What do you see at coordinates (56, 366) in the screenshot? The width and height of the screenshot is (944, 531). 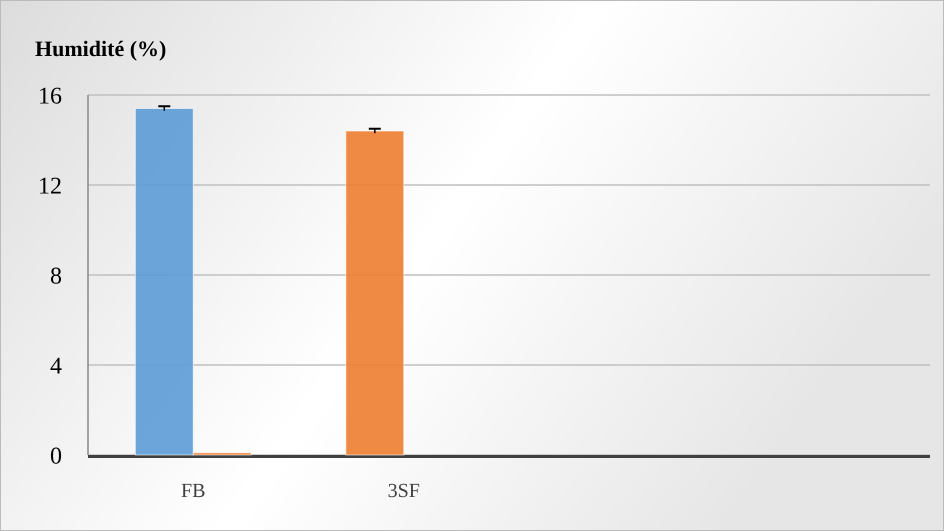 I see `y-tick-label: 4` at bounding box center [56, 366].